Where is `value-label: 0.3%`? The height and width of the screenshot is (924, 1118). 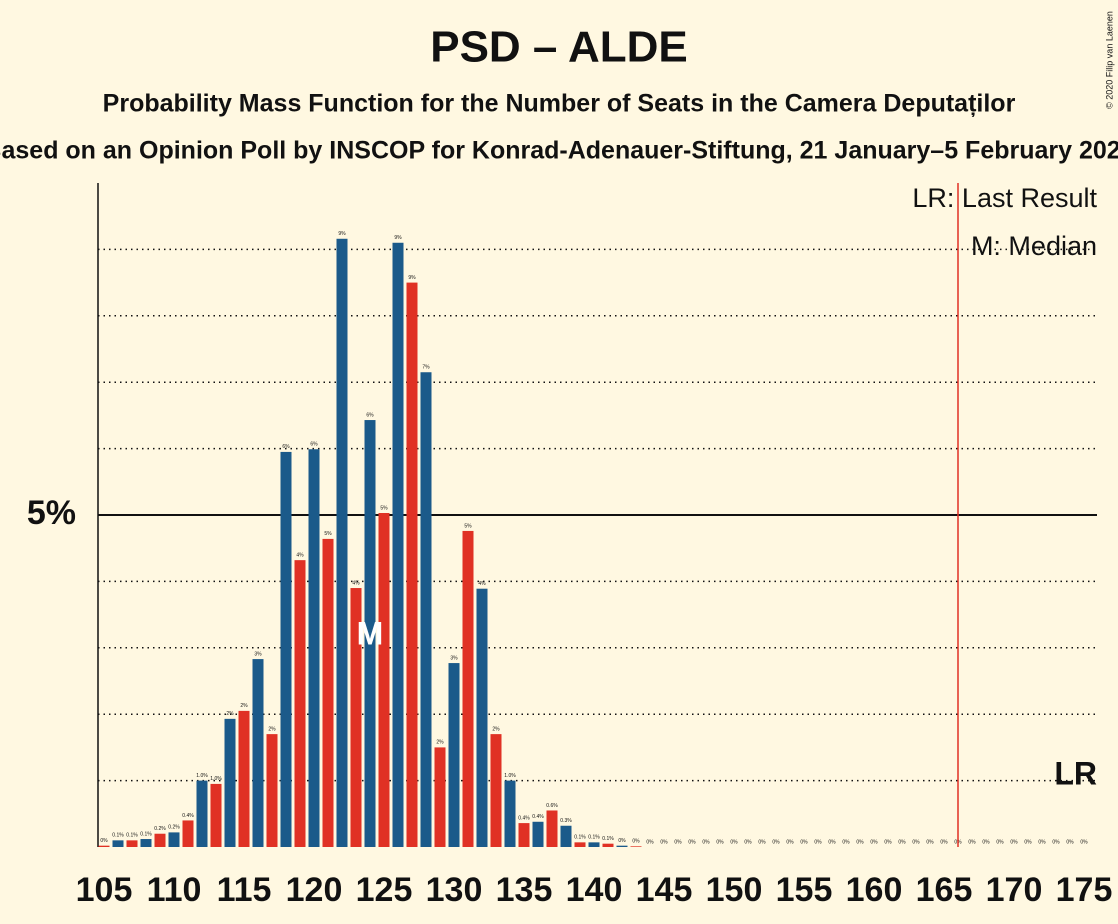 value-label: 0.3% is located at coordinates (566, 821).